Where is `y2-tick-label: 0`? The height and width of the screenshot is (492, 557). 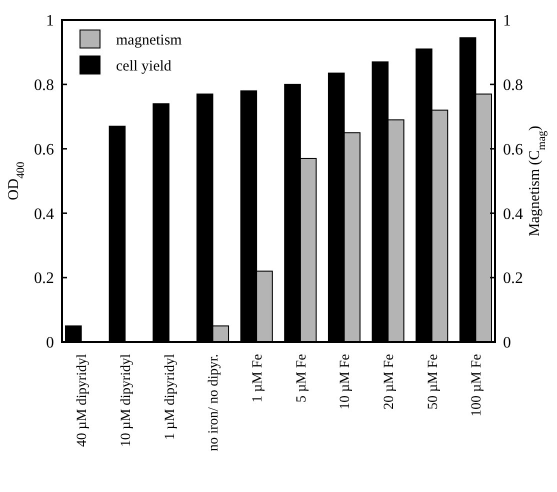 y2-tick-label: 0 is located at coordinates (507, 343).